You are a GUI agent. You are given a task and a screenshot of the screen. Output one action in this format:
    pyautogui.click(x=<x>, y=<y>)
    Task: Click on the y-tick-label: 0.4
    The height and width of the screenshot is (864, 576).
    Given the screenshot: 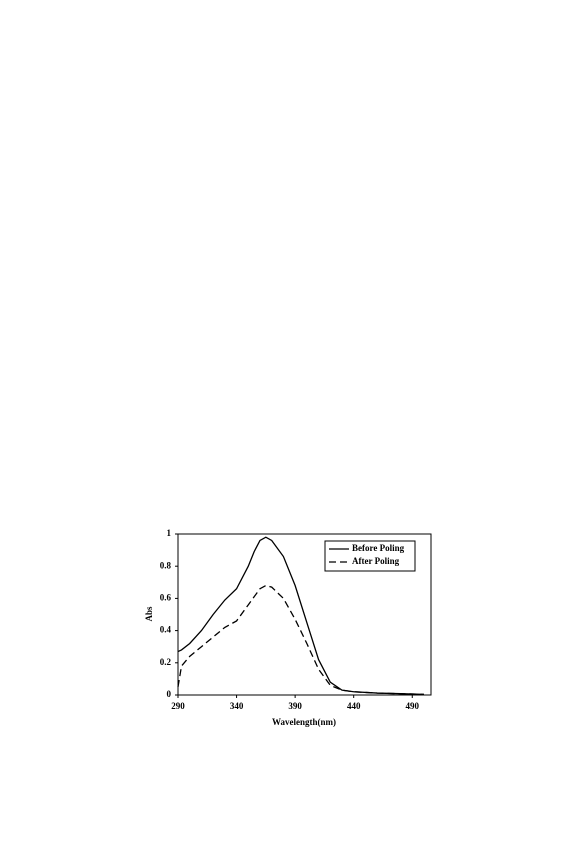 What is the action you would take?
    pyautogui.click(x=166, y=630)
    